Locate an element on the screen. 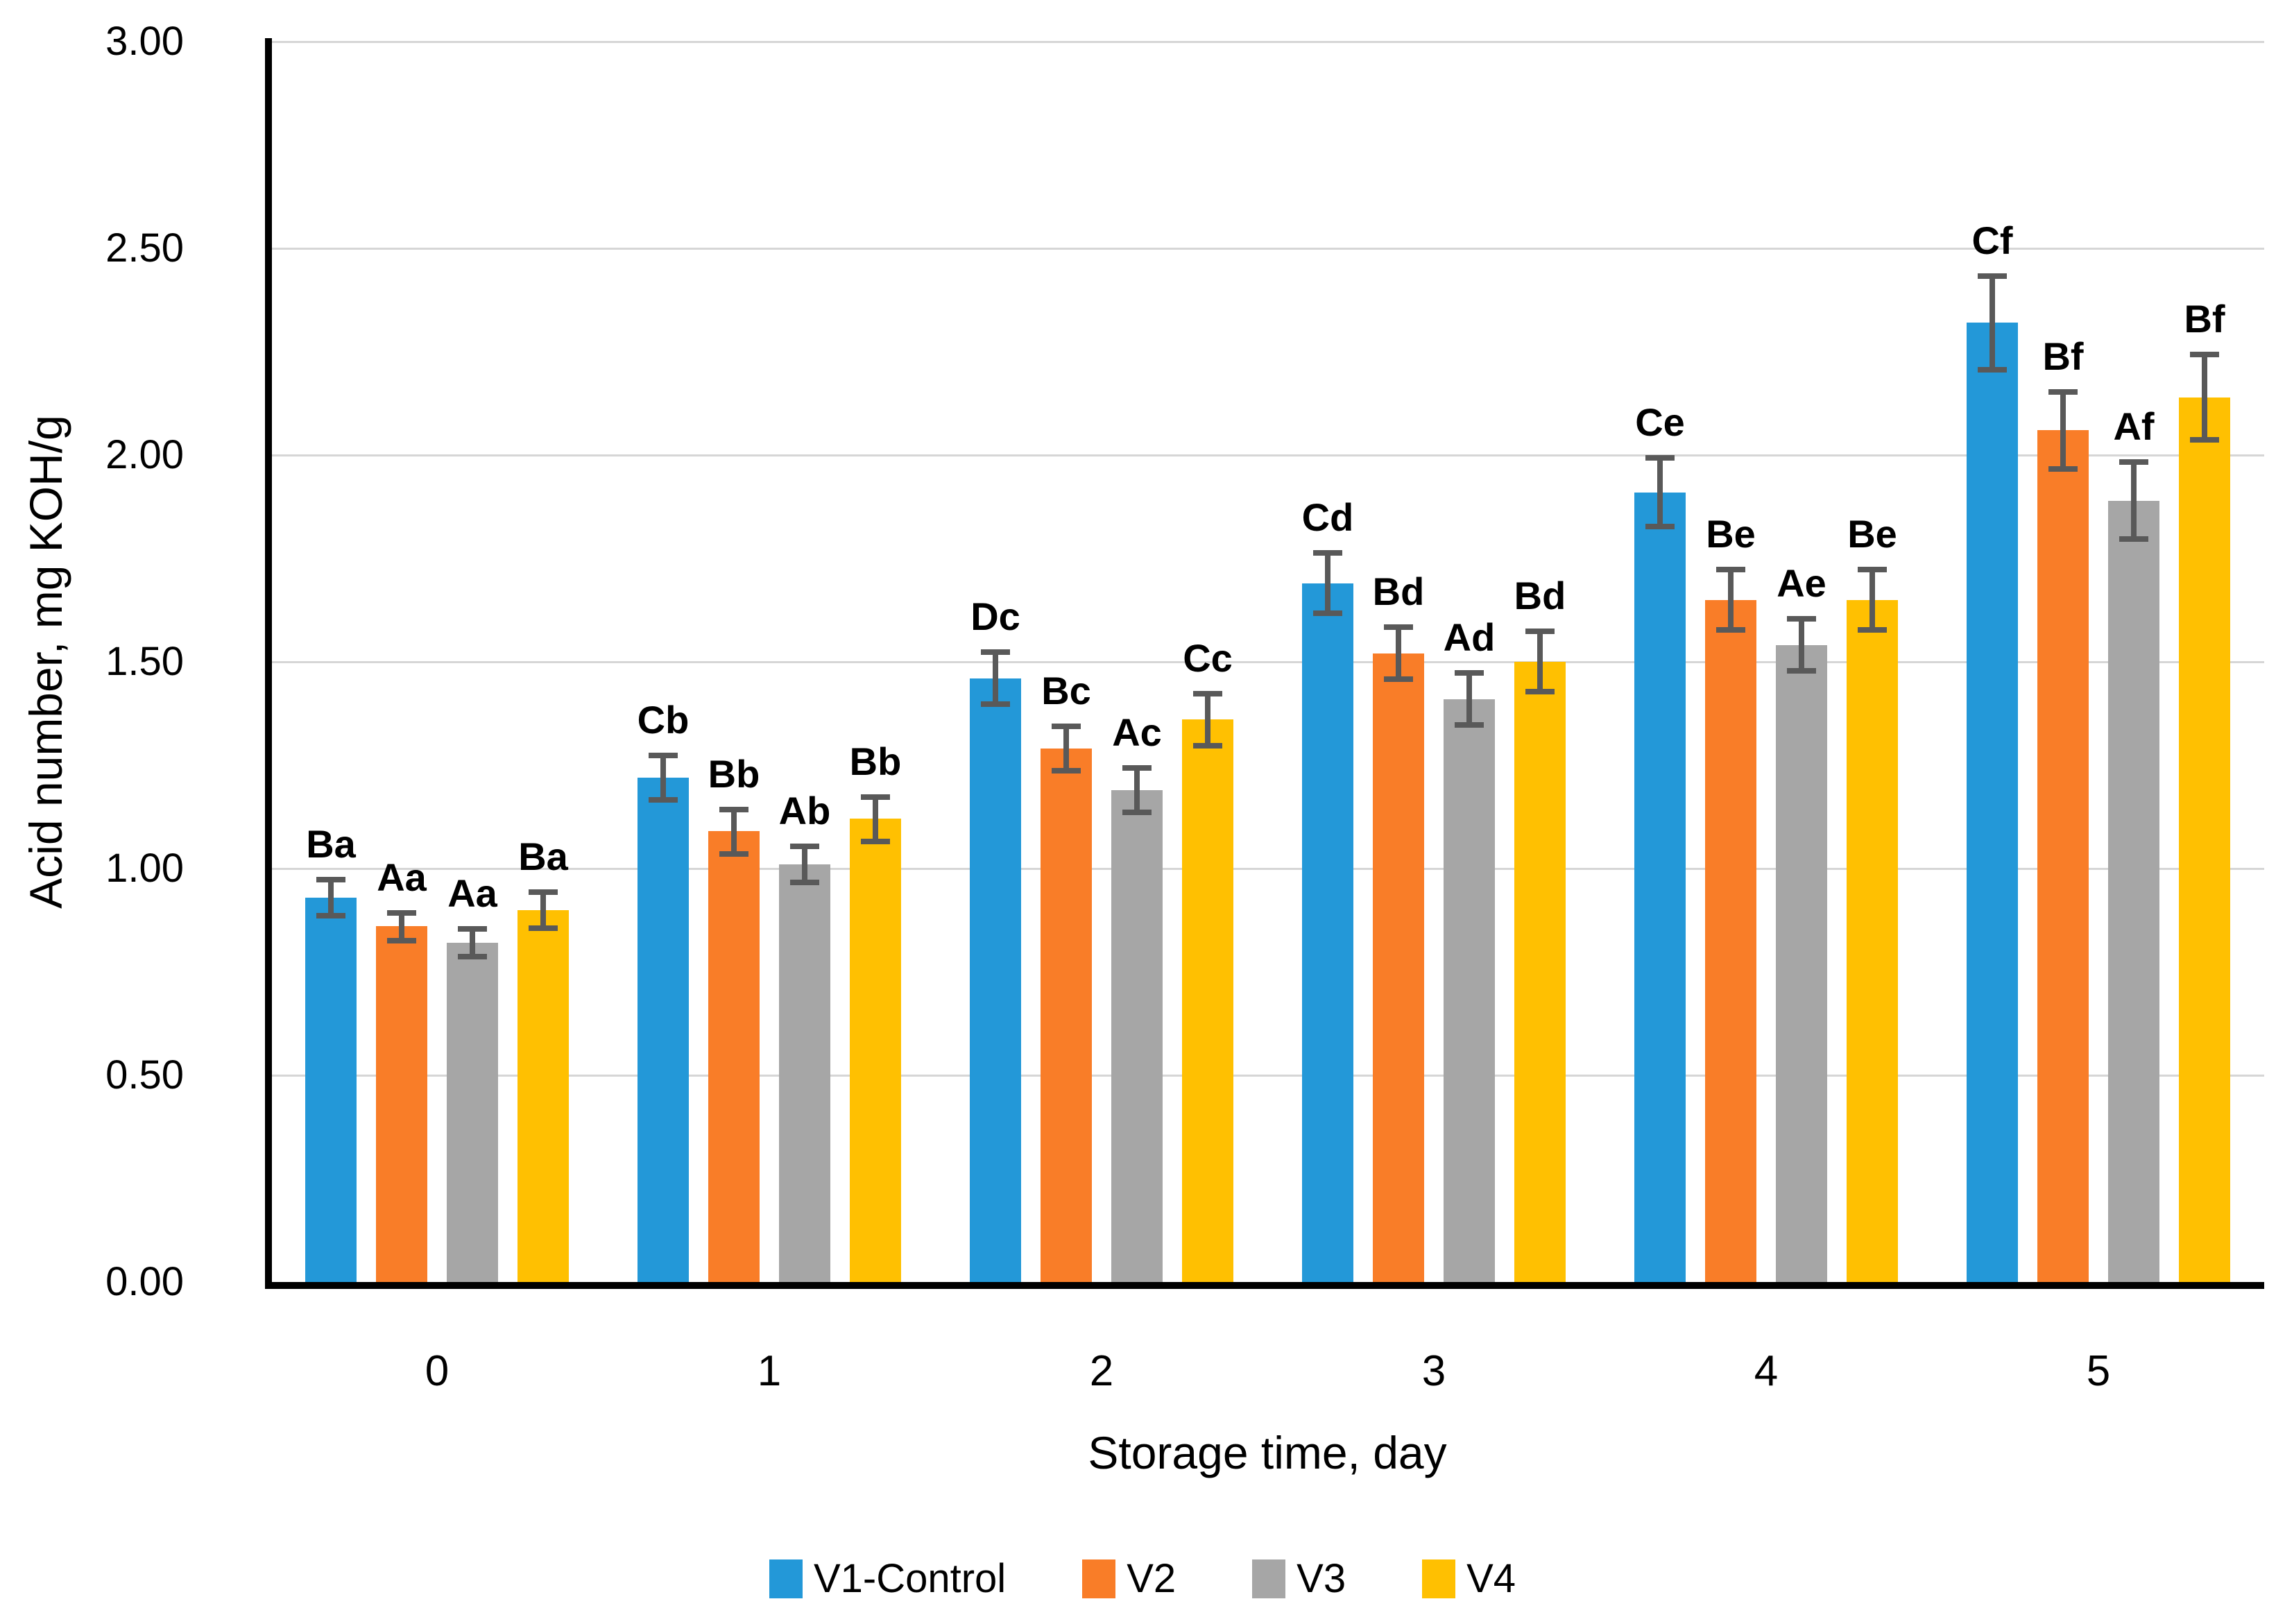 The width and height of the screenshot is (2285, 1624). error-bar-v2-day0 is located at coordinates (401, 926).